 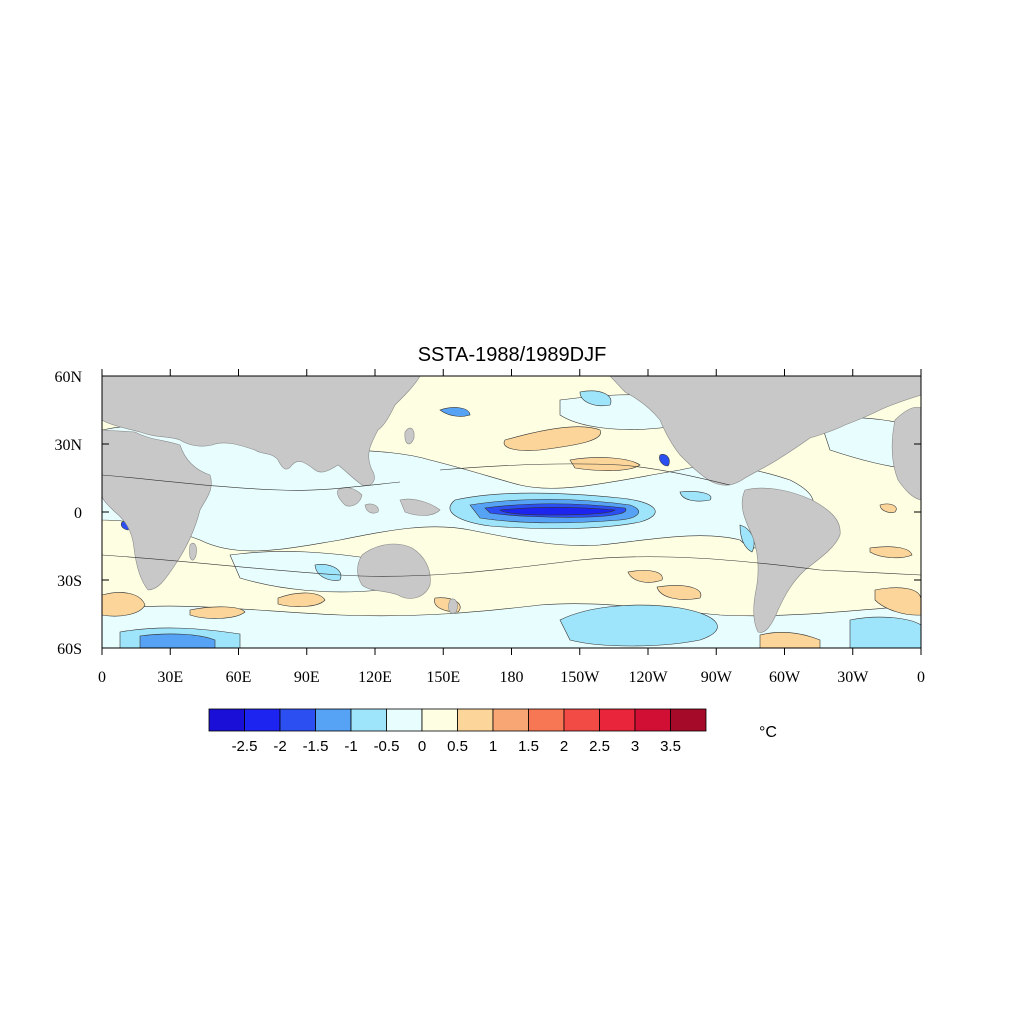 What do you see at coordinates (261, 431) in the screenshot?
I see `landmass-eurasia` at bounding box center [261, 431].